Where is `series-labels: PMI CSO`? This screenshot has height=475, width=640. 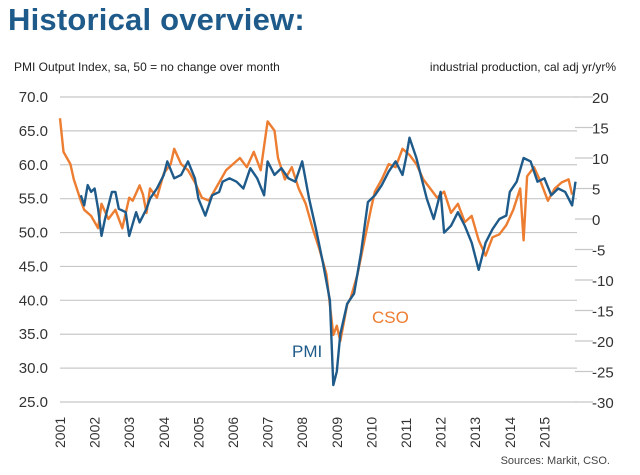 series-labels: PMI CSO is located at coordinates (350, 334).